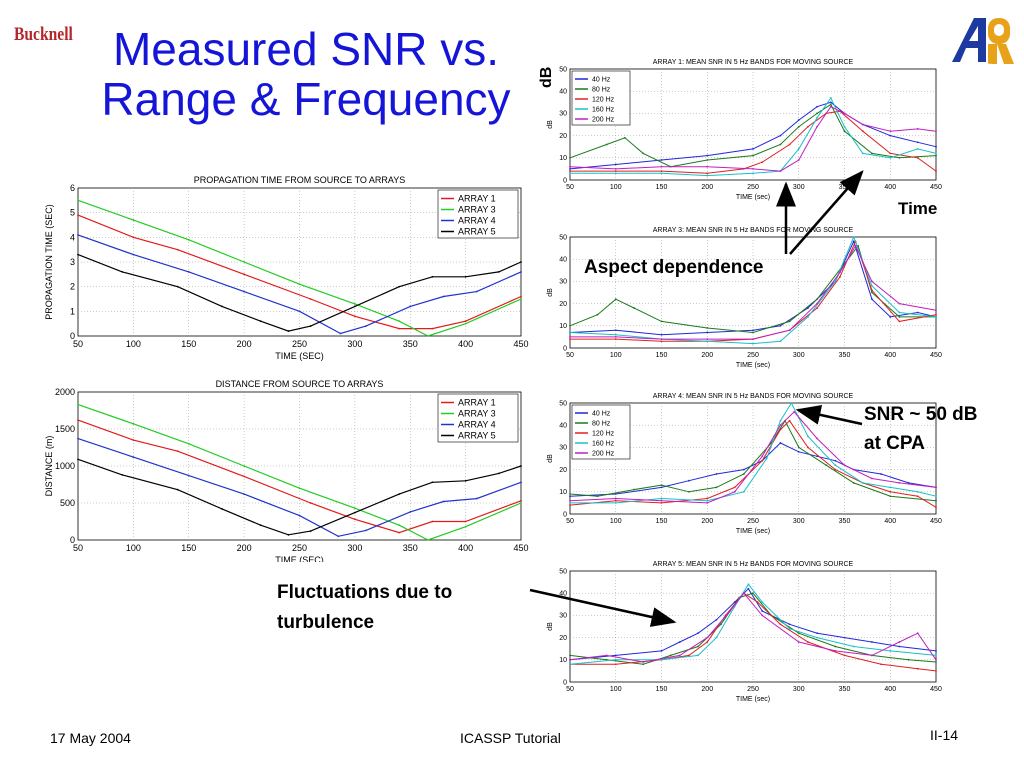 The width and height of the screenshot is (1024, 768). I want to click on legend-box, so click(601, 98).